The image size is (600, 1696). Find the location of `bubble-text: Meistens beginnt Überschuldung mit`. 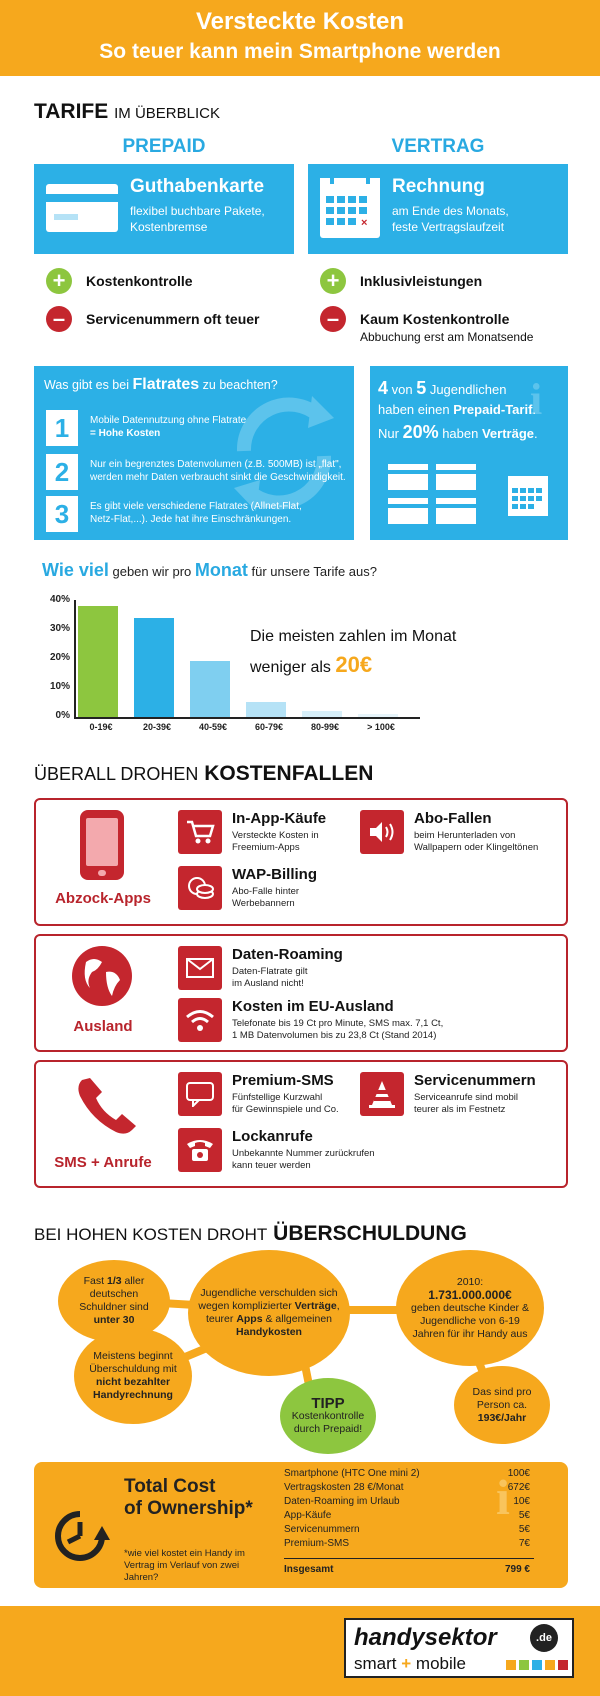

bubble-text: Meistens beginnt Überschuldung mit is located at coordinates (133, 1362).